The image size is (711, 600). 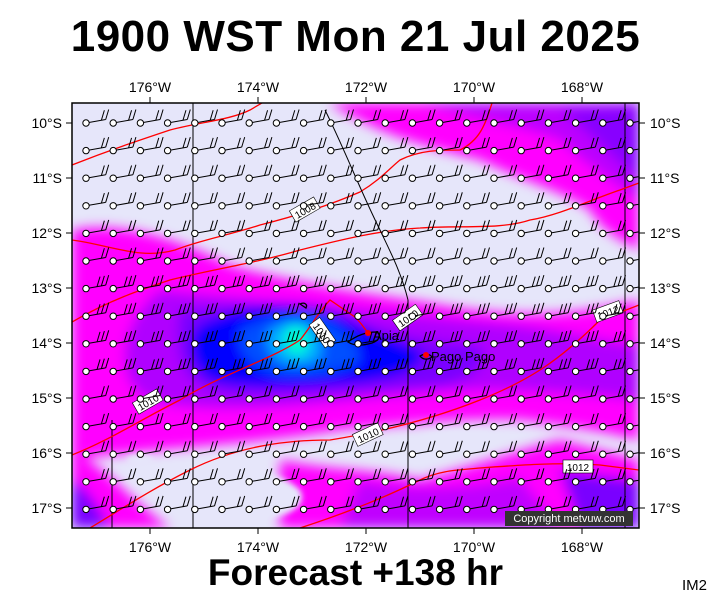 I want to click on lat-label: 16°S, so click(x=46, y=453).